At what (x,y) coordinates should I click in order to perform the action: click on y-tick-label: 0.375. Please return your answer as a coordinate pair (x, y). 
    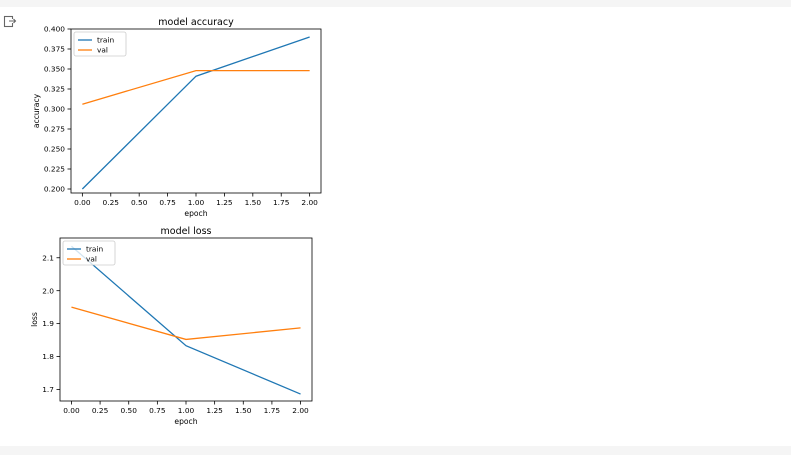
    Looking at the image, I should click on (54, 49).